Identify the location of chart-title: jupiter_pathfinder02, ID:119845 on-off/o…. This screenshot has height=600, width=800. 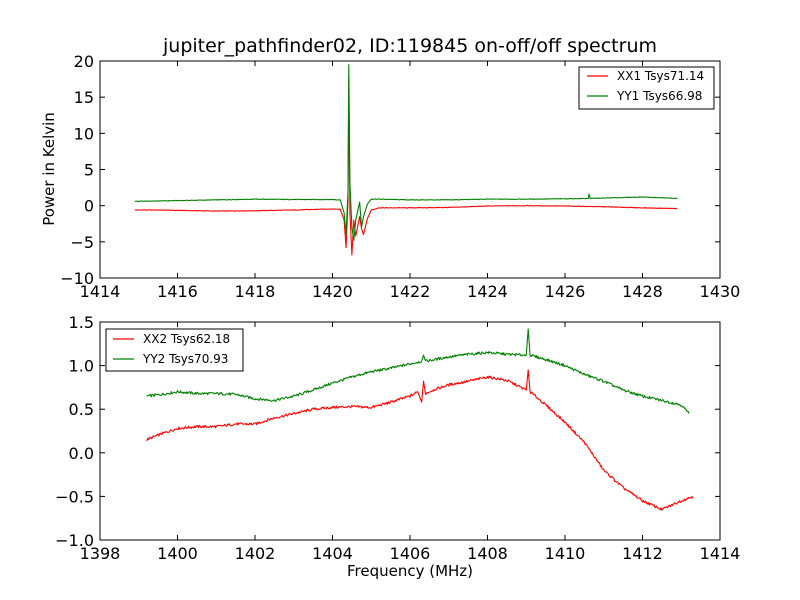
(409, 46).